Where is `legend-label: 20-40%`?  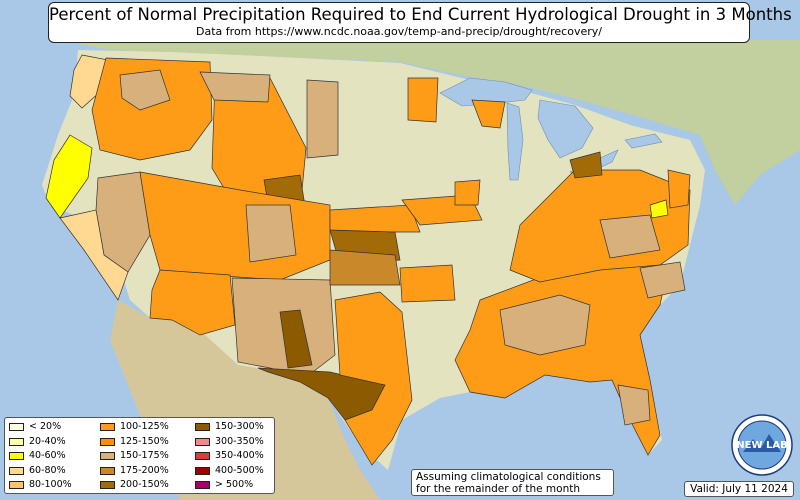
legend-label: 20-40% is located at coordinates (47, 441).